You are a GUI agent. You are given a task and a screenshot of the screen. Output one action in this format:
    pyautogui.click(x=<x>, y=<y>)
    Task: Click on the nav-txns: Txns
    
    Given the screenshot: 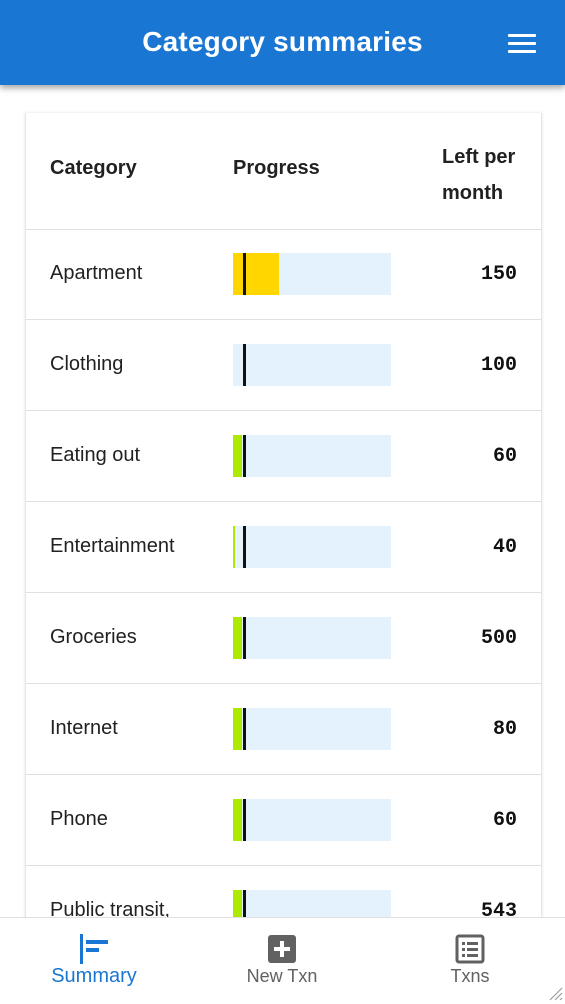 What is the action you would take?
    pyautogui.click(x=470, y=961)
    